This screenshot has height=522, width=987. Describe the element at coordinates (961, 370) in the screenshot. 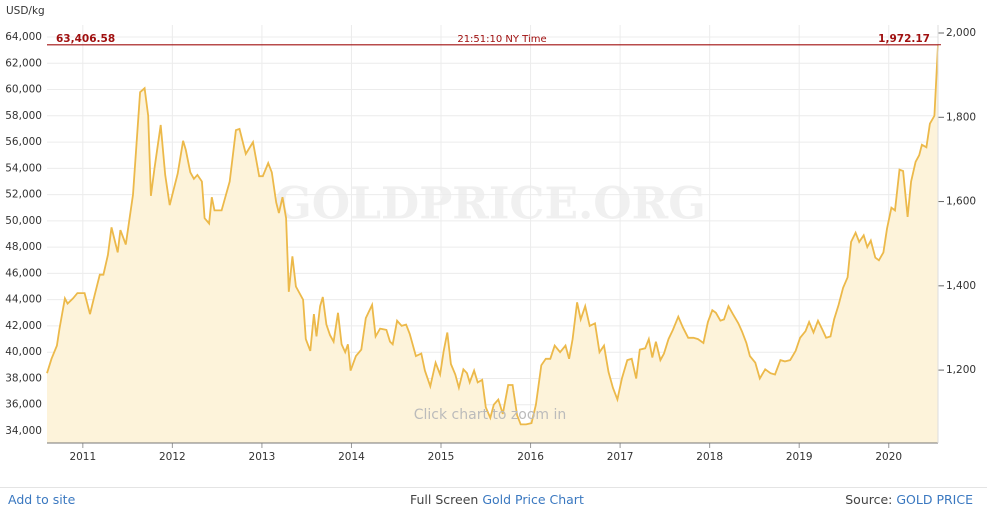

I see `y2-tick-label: 1,200` at that location.